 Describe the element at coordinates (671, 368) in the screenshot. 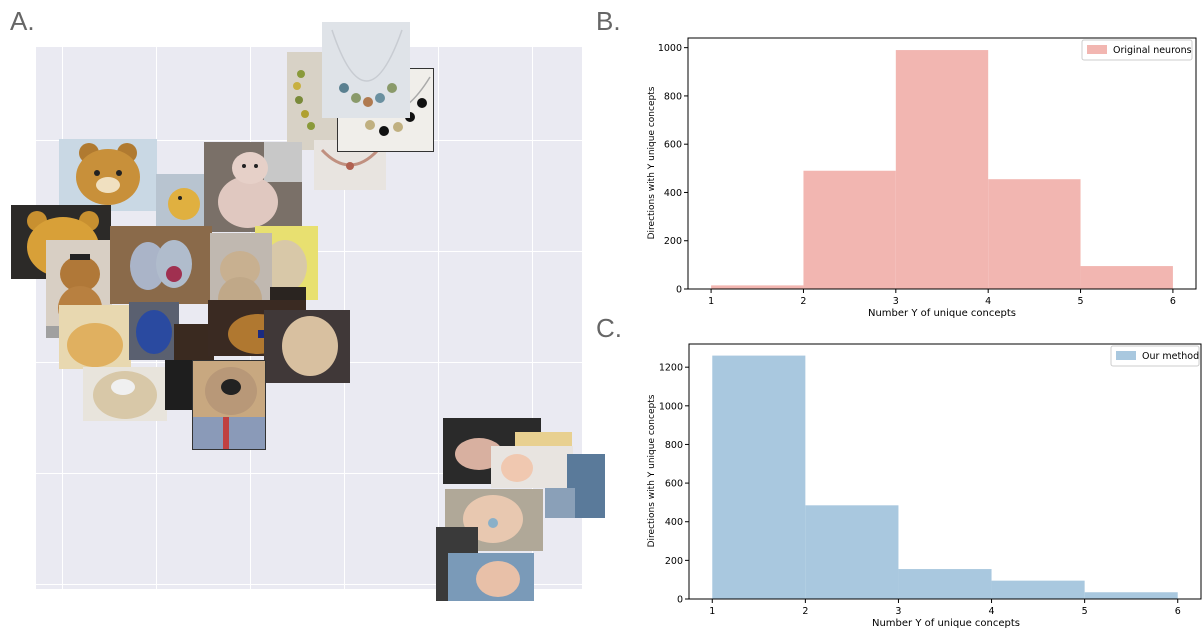

I see `y-tick-label: 1200` at that location.